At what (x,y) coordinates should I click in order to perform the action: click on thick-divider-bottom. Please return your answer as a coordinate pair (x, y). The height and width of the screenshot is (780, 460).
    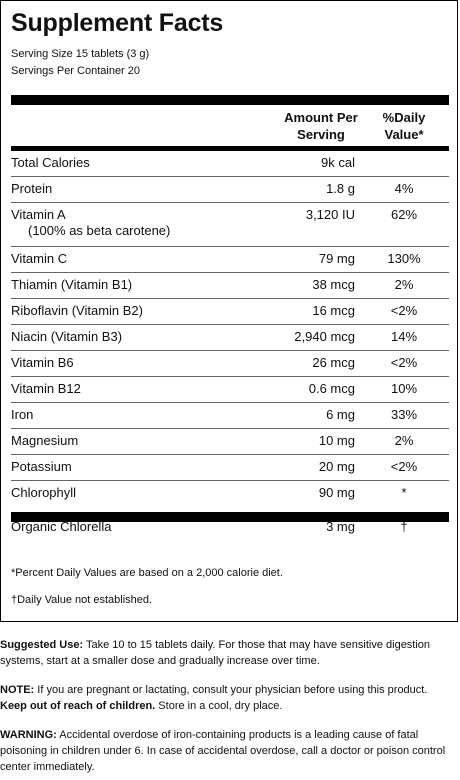
    Looking at the image, I should click on (230, 517).